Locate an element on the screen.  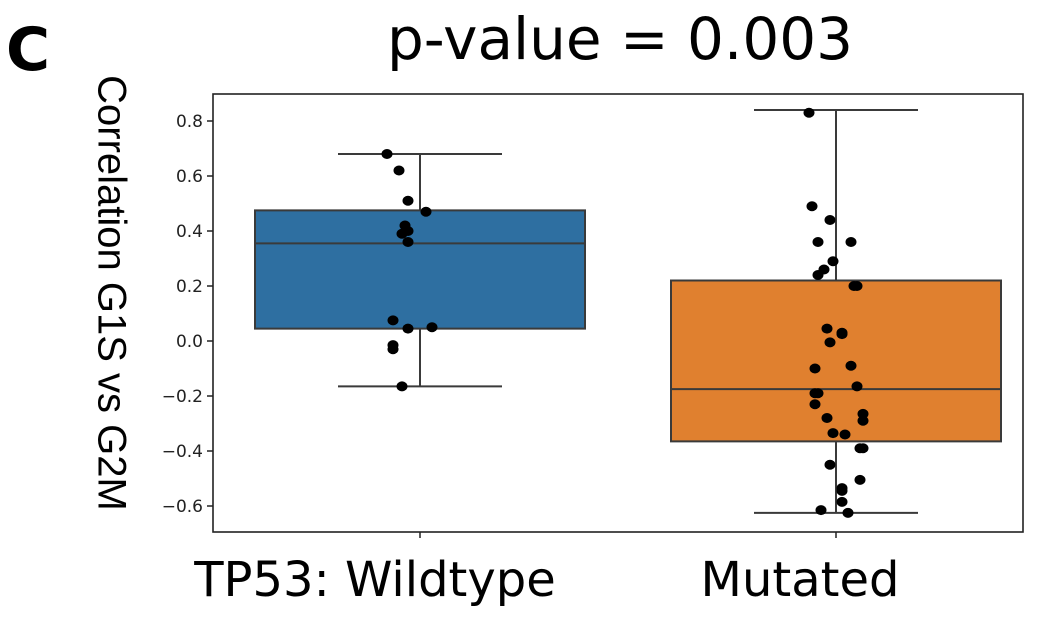
y-tick-label: −0.4 is located at coordinates (182, 452).